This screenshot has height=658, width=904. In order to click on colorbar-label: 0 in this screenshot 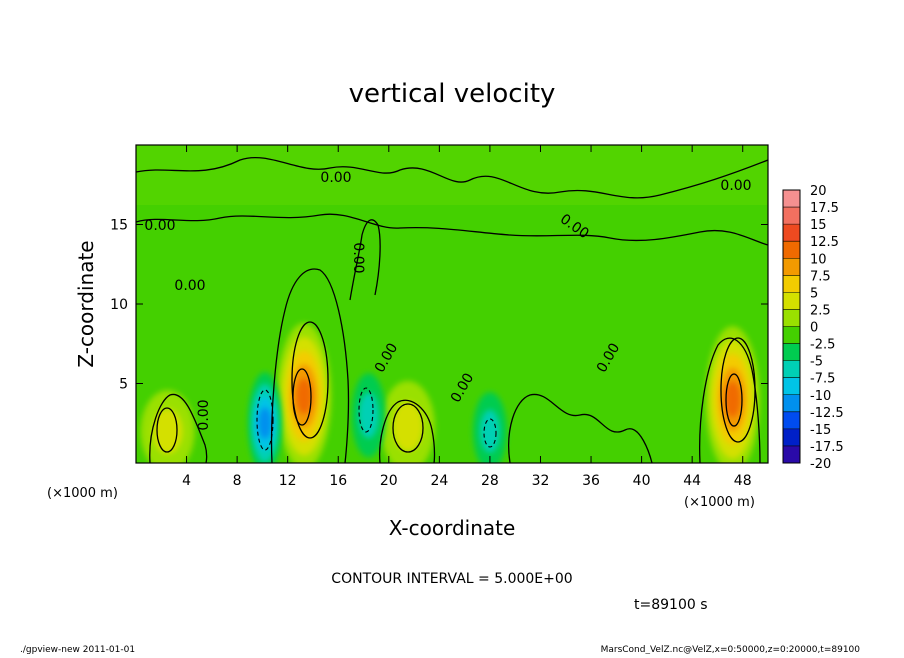, I will do `click(814, 328)`.